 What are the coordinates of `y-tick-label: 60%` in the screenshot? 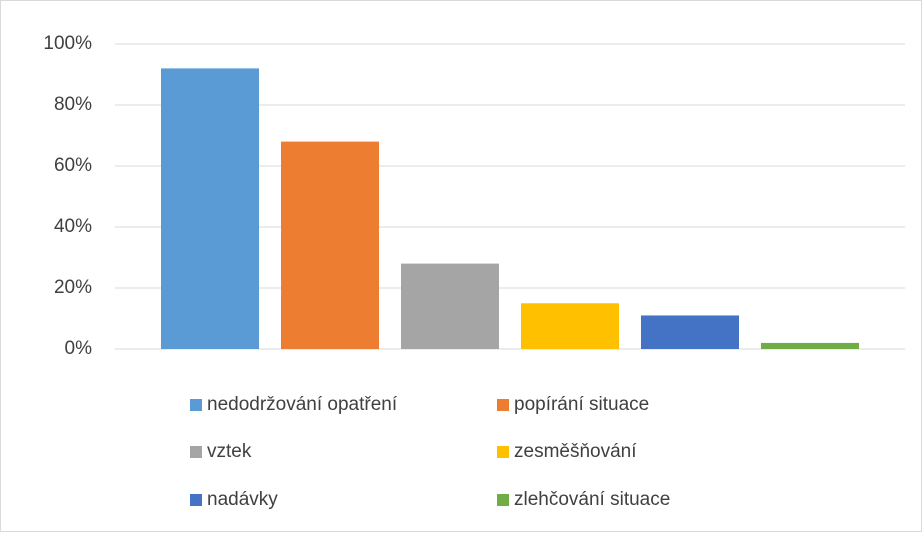 It's located at (73, 165).